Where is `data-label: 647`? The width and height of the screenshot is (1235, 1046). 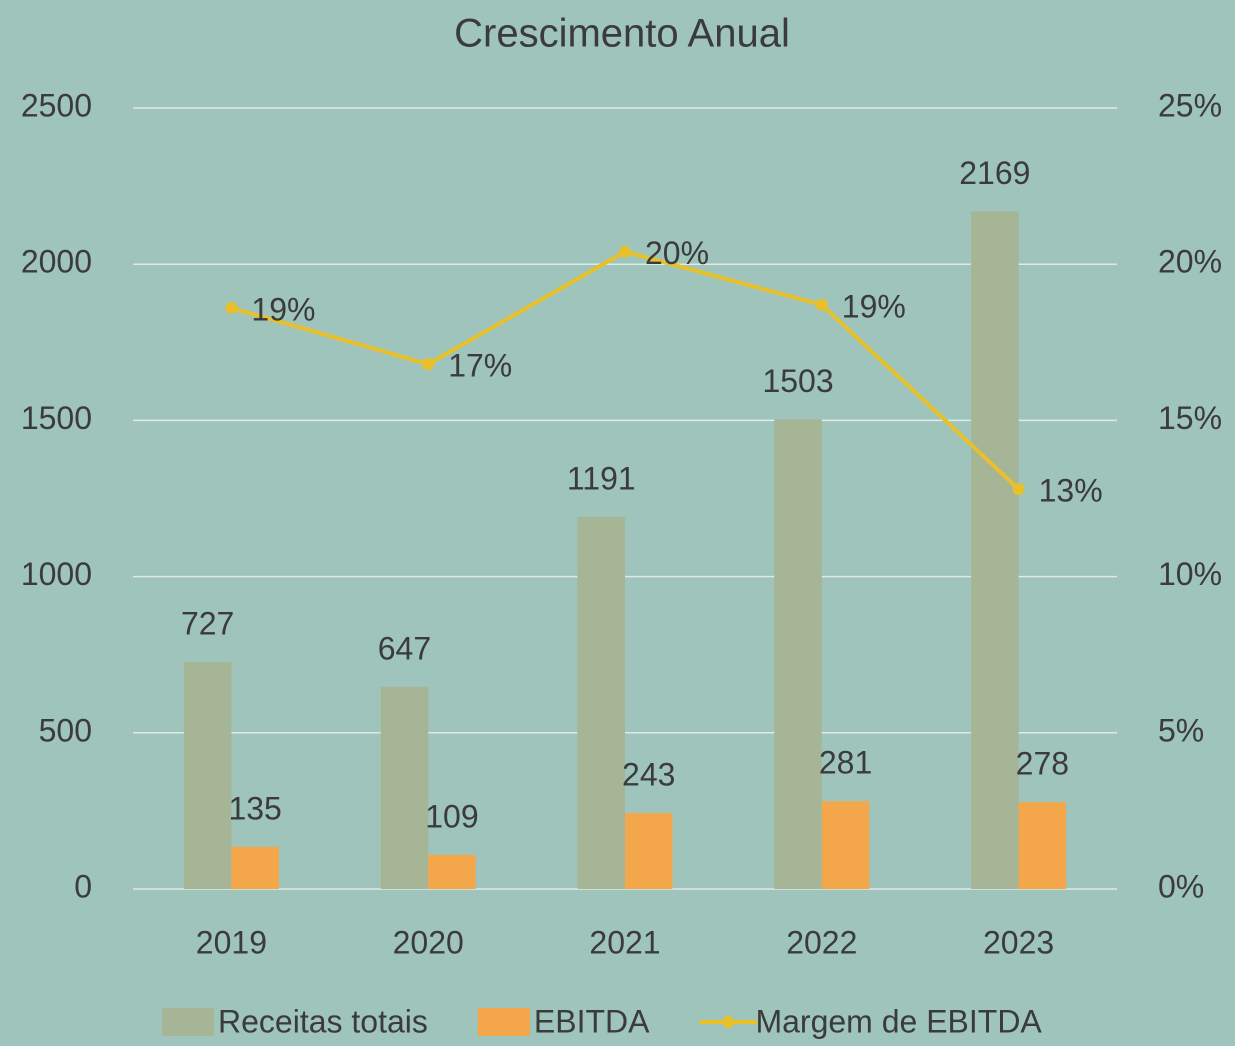
data-label: 647 is located at coordinates (404, 648).